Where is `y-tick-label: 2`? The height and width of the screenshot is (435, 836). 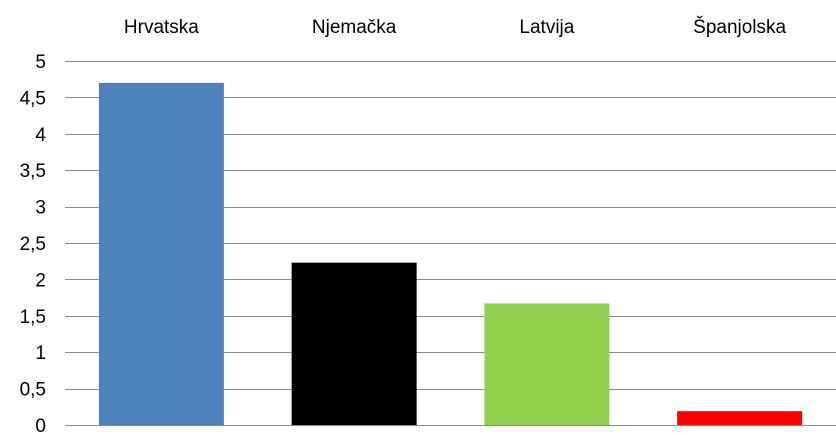 y-tick-label: 2 is located at coordinates (40, 280).